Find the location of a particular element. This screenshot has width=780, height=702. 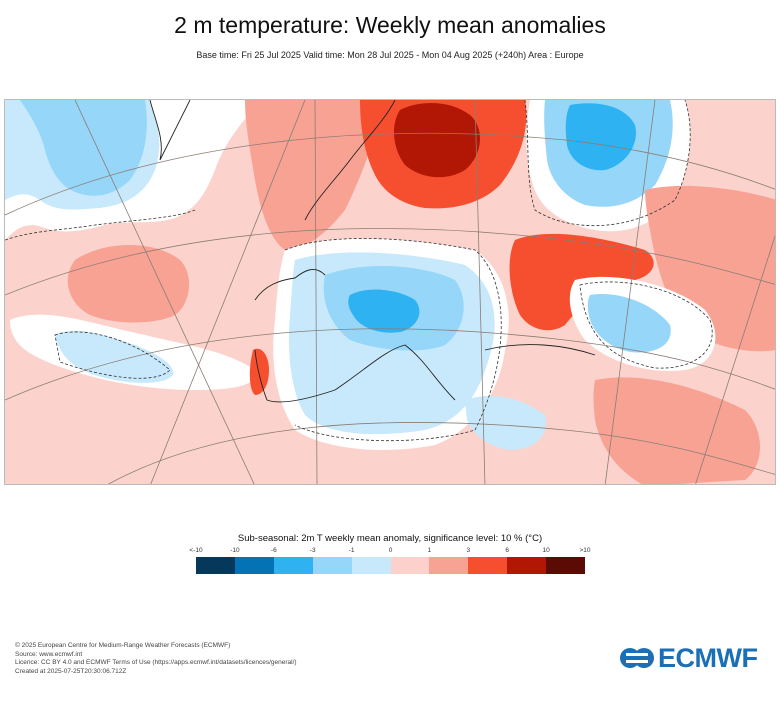

region-caspian-cool is located at coordinates (629, 323).